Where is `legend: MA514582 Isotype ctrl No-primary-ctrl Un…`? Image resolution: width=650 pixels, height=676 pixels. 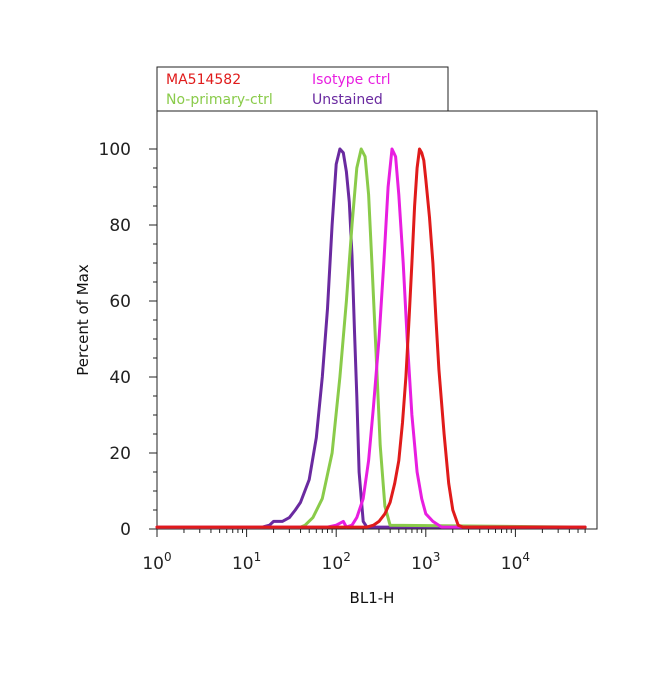
legend: MA514582 Isotype ctrl No-primary-ctrl Un… is located at coordinates (302, 89).